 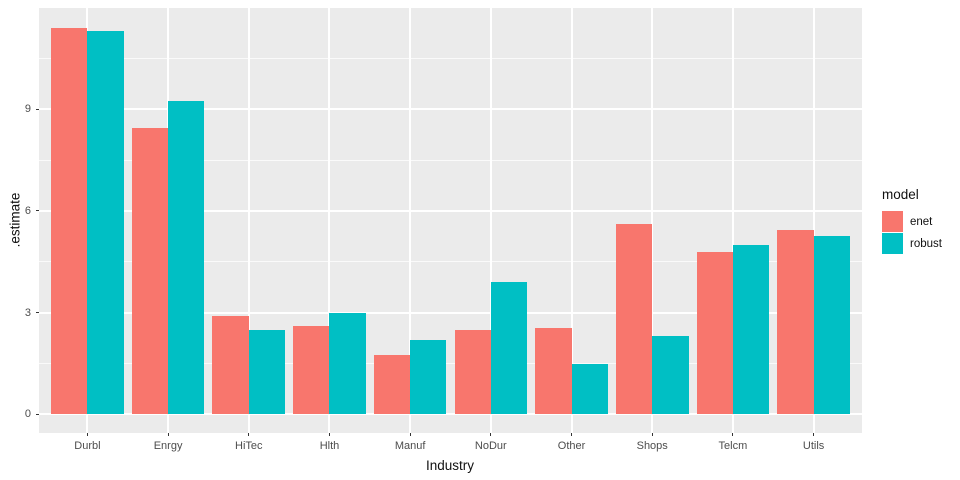 I want to click on bar-enet-Utils, so click(x=795, y=322).